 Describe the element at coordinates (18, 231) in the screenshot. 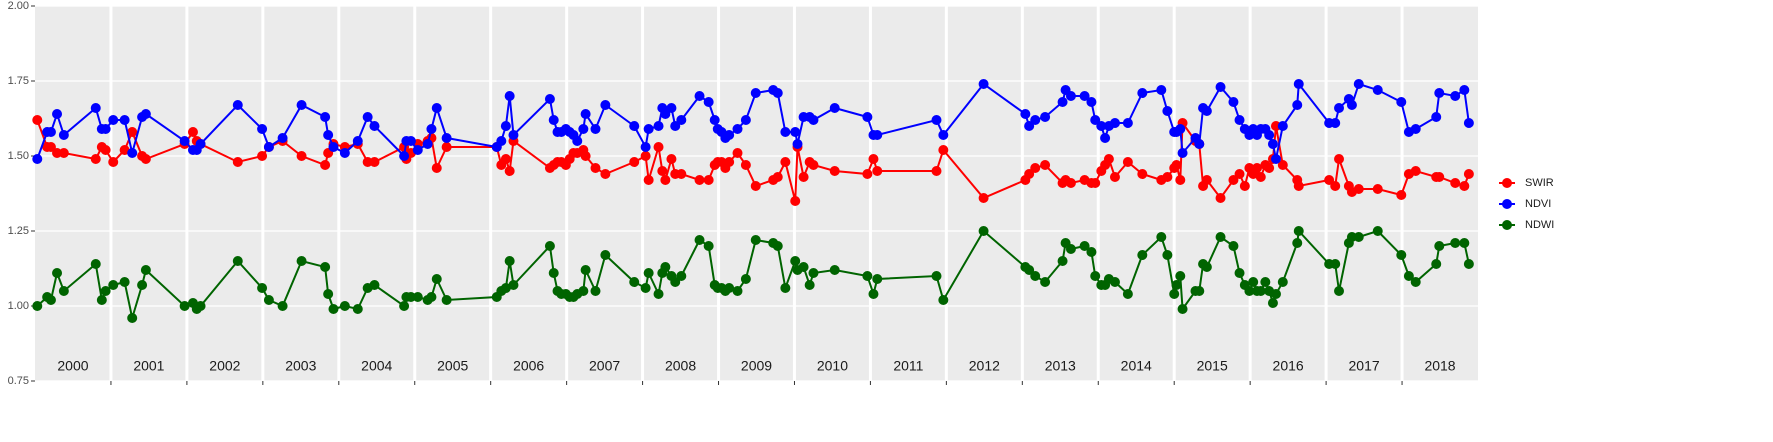

I see `y-tick-label: 1.25` at that location.